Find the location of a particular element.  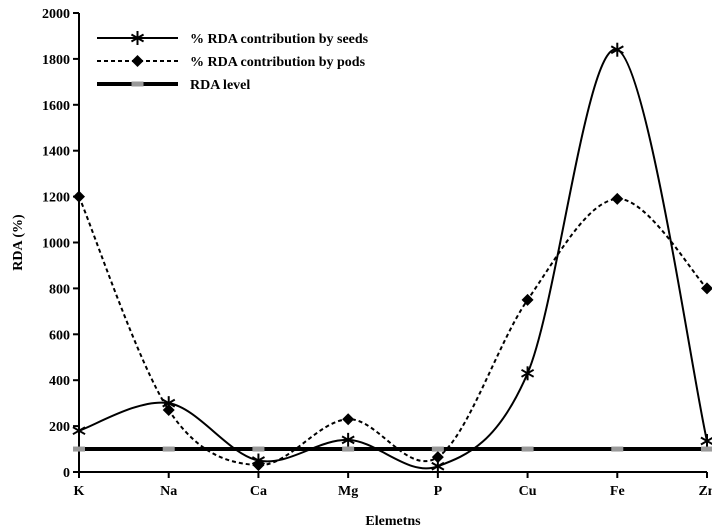

legend-label: RDA level is located at coordinates (220, 85).